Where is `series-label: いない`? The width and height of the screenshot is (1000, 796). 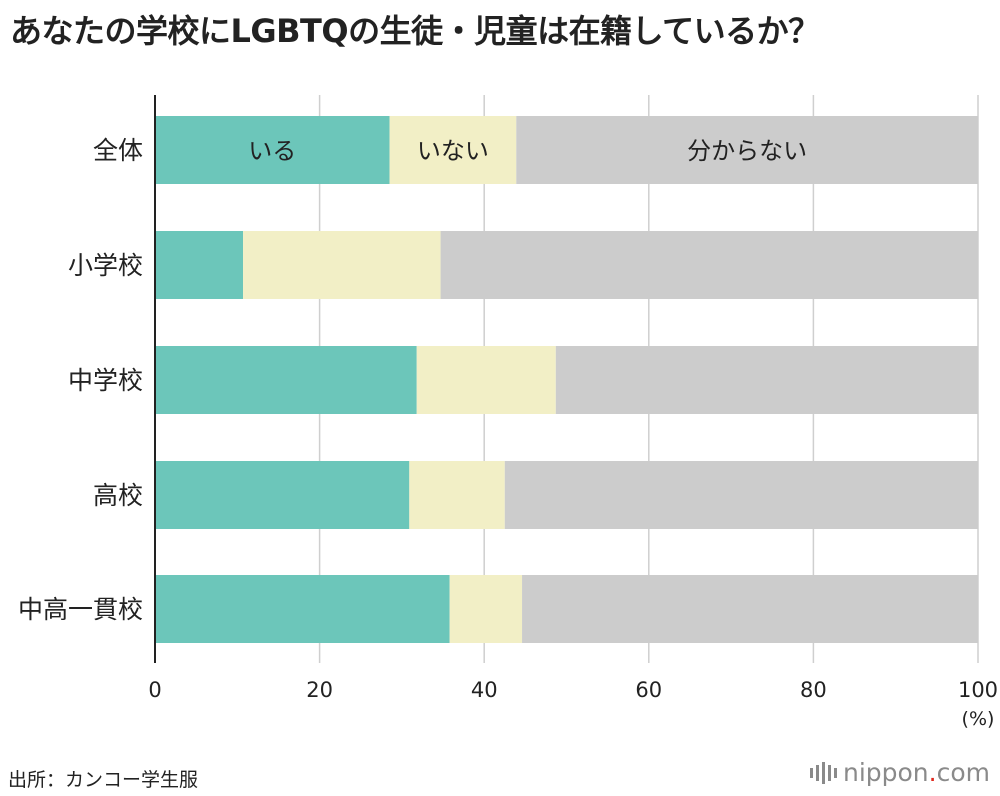
series-label: いない is located at coordinates (453, 151).